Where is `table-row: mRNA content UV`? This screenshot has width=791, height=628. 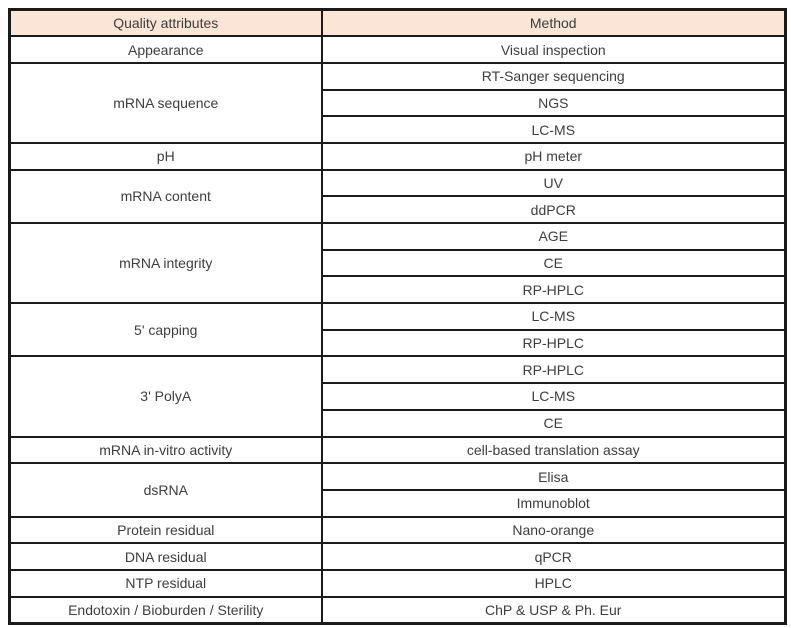 table-row: mRNA content UV is located at coordinates (397, 196).